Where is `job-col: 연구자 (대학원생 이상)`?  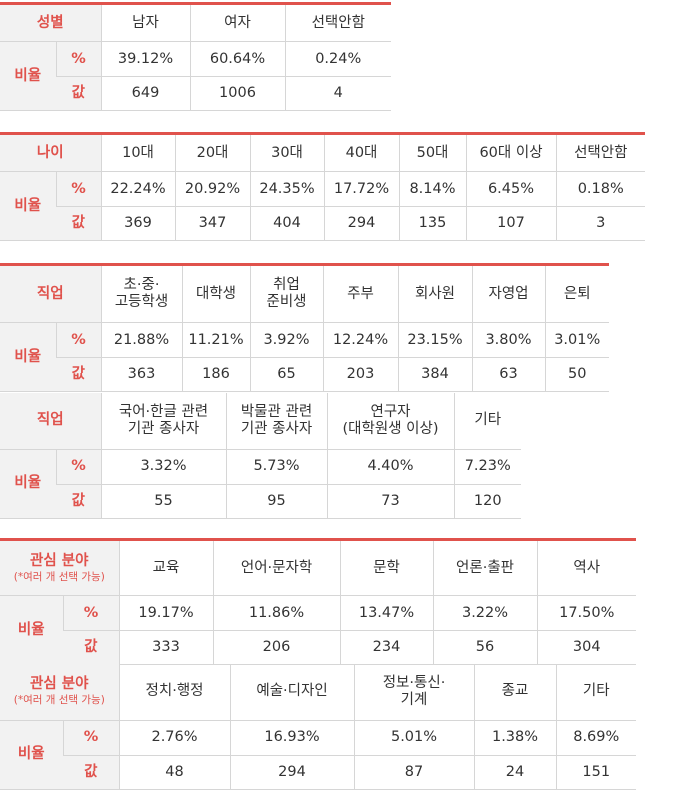
job-col: 연구자 (대학원생 이상) is located at coordinates (390, 421).